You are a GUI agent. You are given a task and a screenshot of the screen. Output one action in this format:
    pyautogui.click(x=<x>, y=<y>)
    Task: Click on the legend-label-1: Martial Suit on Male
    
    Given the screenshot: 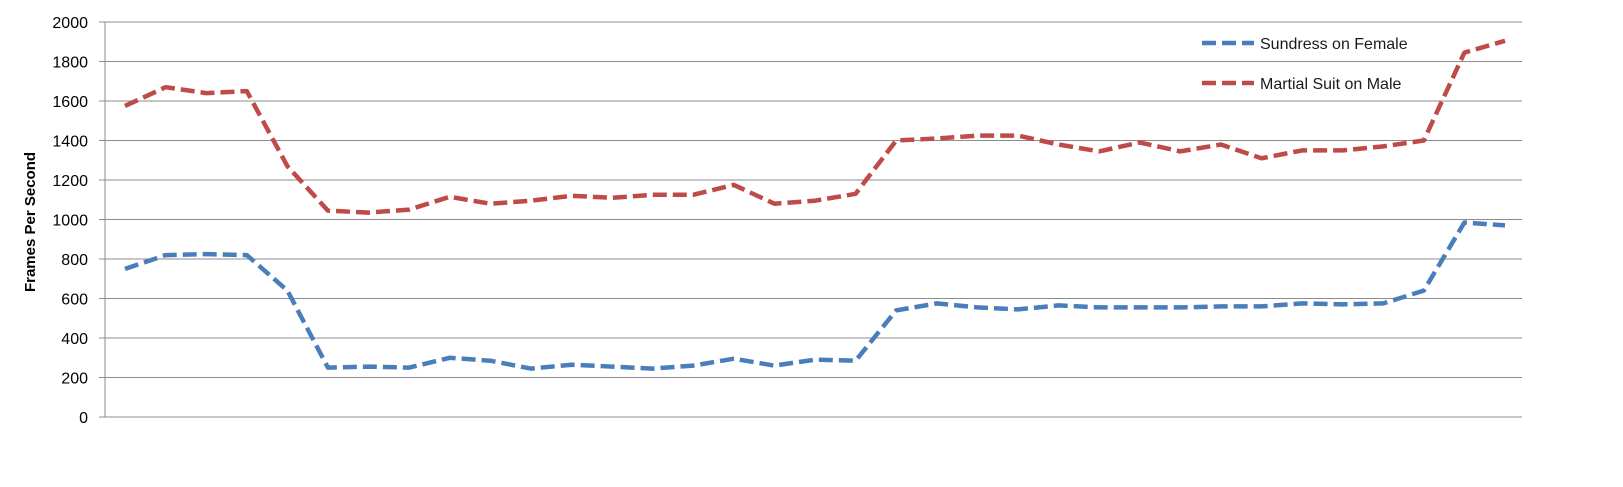 What is the action you would take?
    pyautogui.click(x=1330, y=84)
    